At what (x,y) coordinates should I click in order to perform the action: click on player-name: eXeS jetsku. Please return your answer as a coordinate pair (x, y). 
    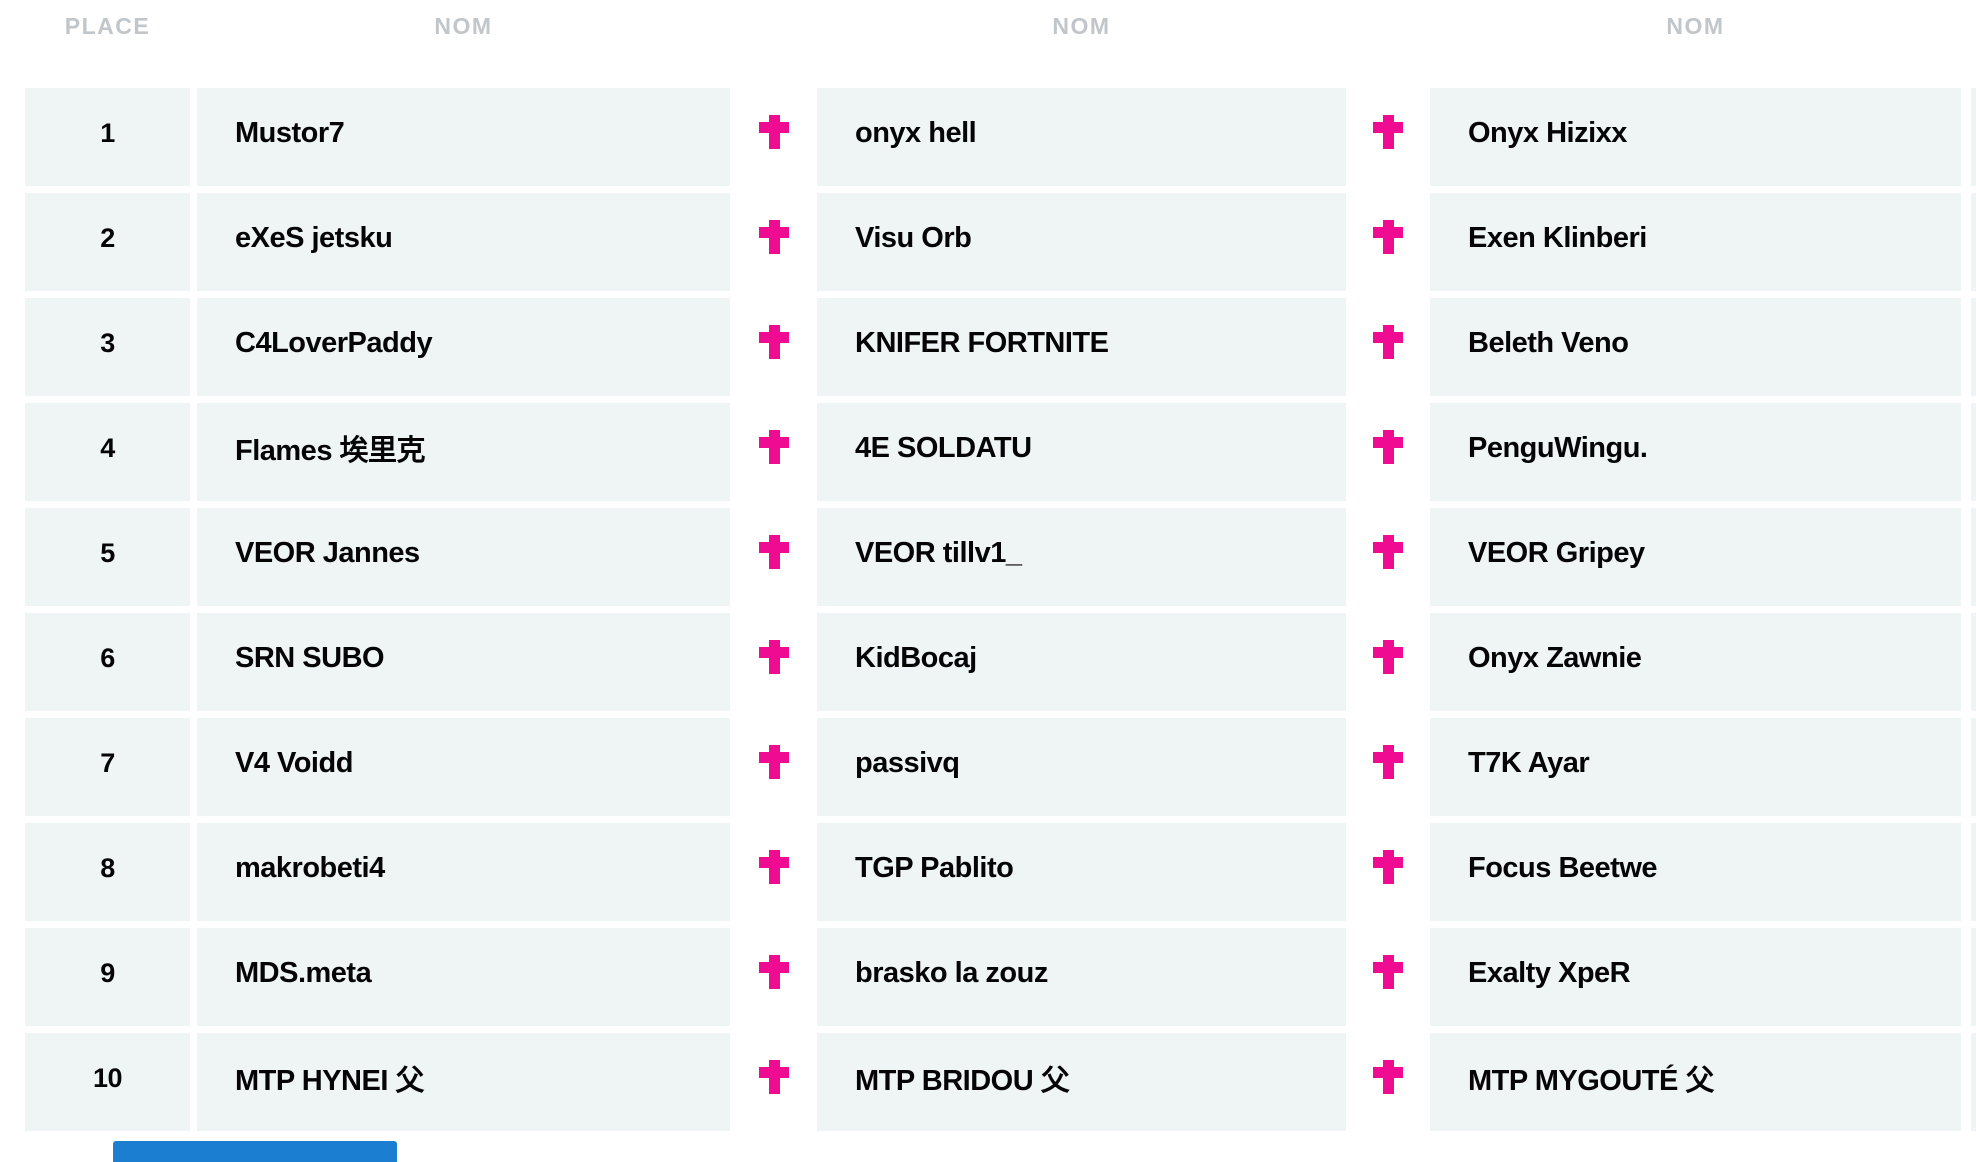
    Looking at the image, I should click on (314, 237).